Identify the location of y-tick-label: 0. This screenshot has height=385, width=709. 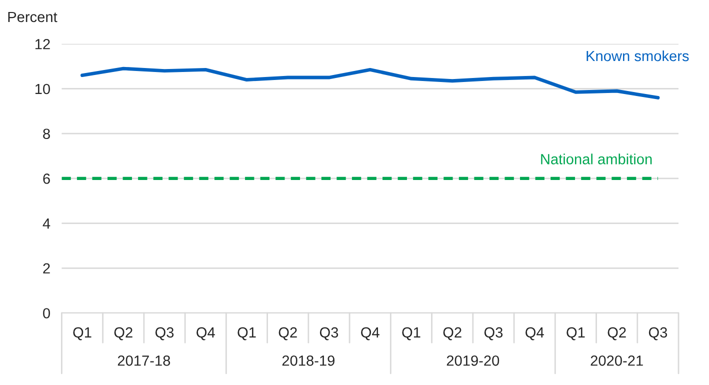
(46, 313).